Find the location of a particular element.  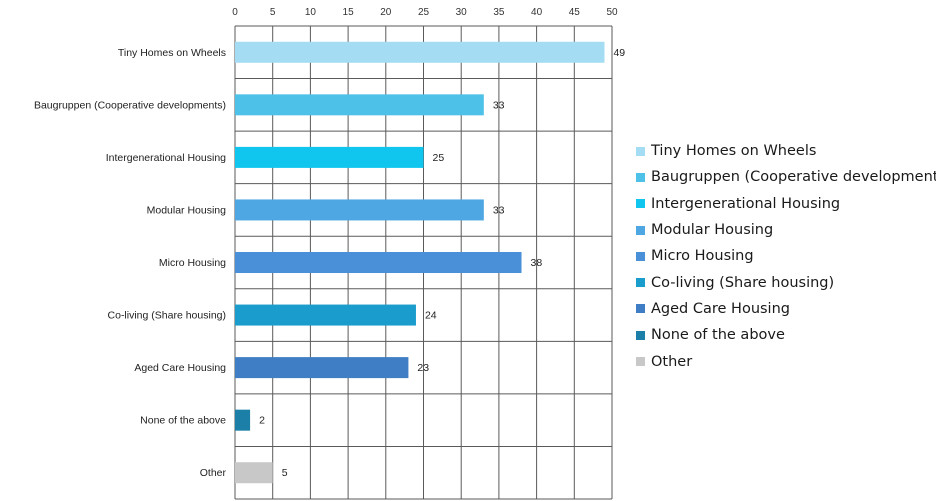

legend-label: Tiny Homes on Wheels is located at coordinates (734, 151).